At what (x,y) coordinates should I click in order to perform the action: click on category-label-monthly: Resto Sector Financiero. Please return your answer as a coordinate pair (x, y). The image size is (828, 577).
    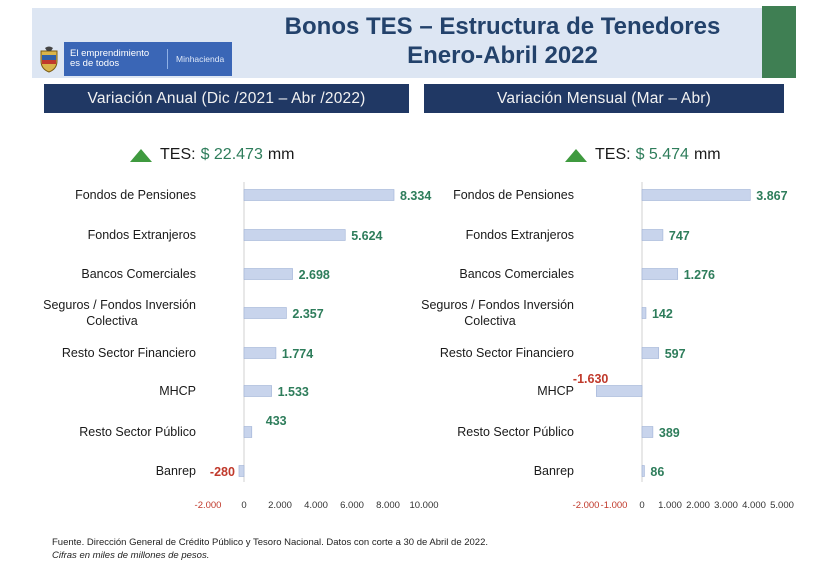
    Looking at the image, I should click on (507, 353).